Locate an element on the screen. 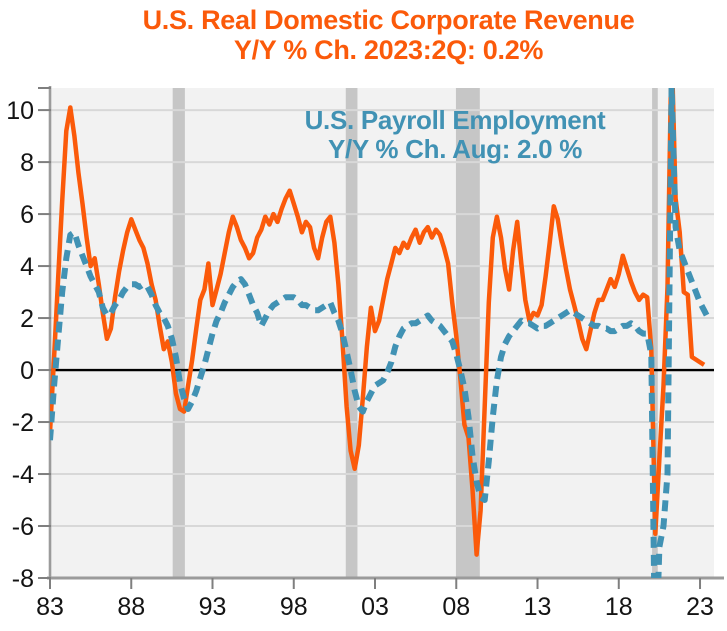 This screenshot has height=631, width=727. x-axis-labels: 83 88 93 98 03 08 13 18 23 is located at coordinates (375, 599).